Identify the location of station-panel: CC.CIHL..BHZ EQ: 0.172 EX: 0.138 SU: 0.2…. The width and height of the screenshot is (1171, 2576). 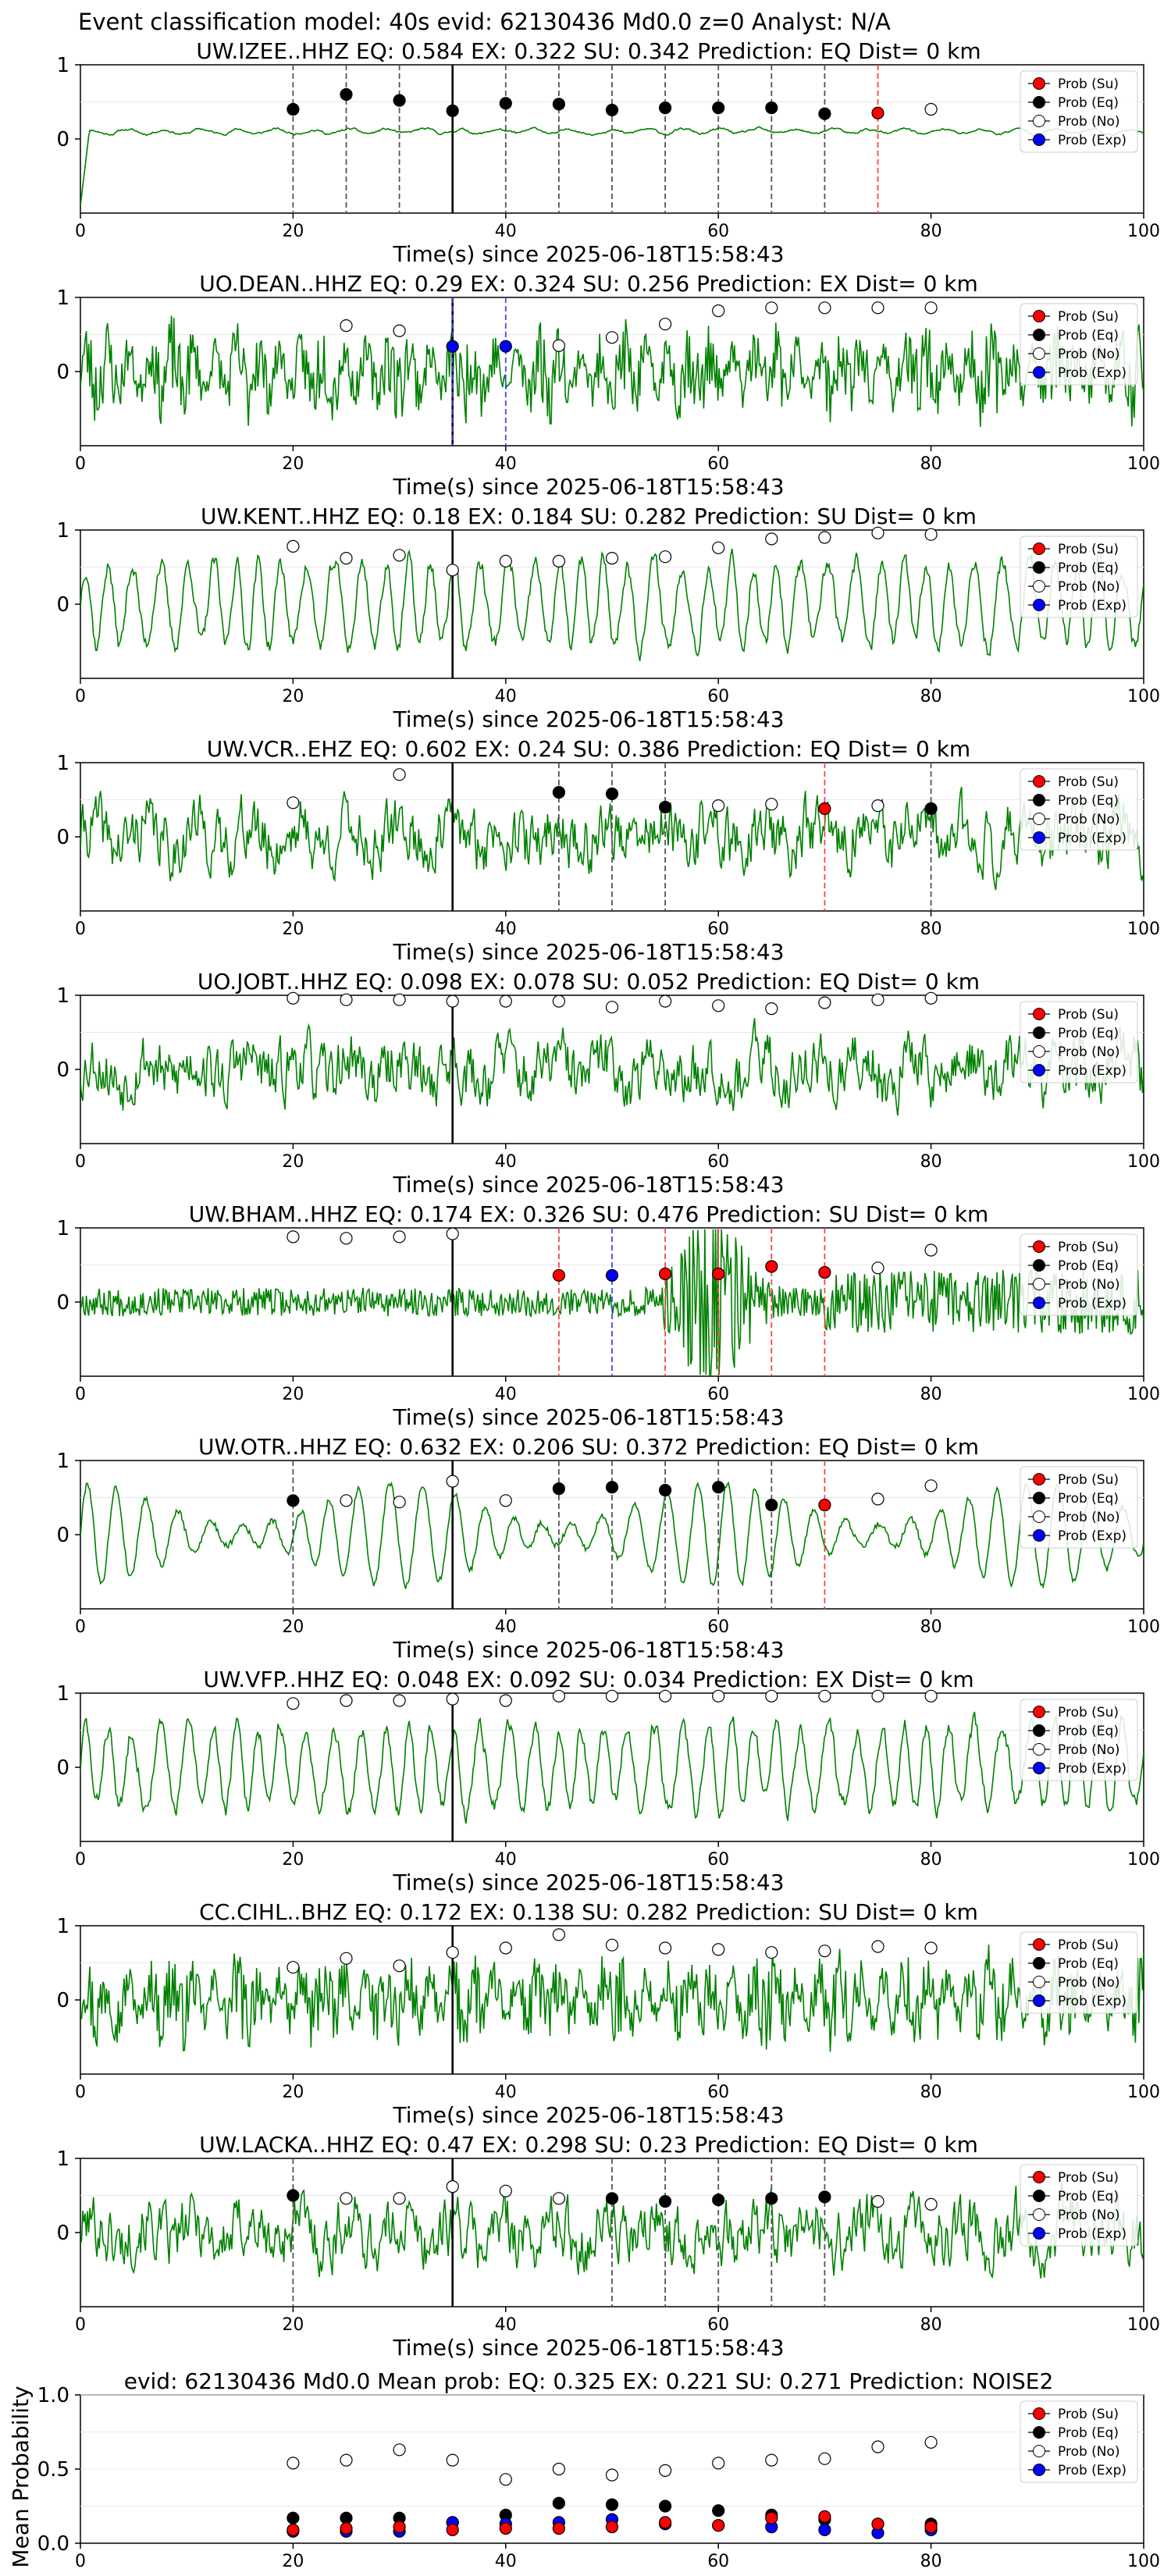
(608, 2013).